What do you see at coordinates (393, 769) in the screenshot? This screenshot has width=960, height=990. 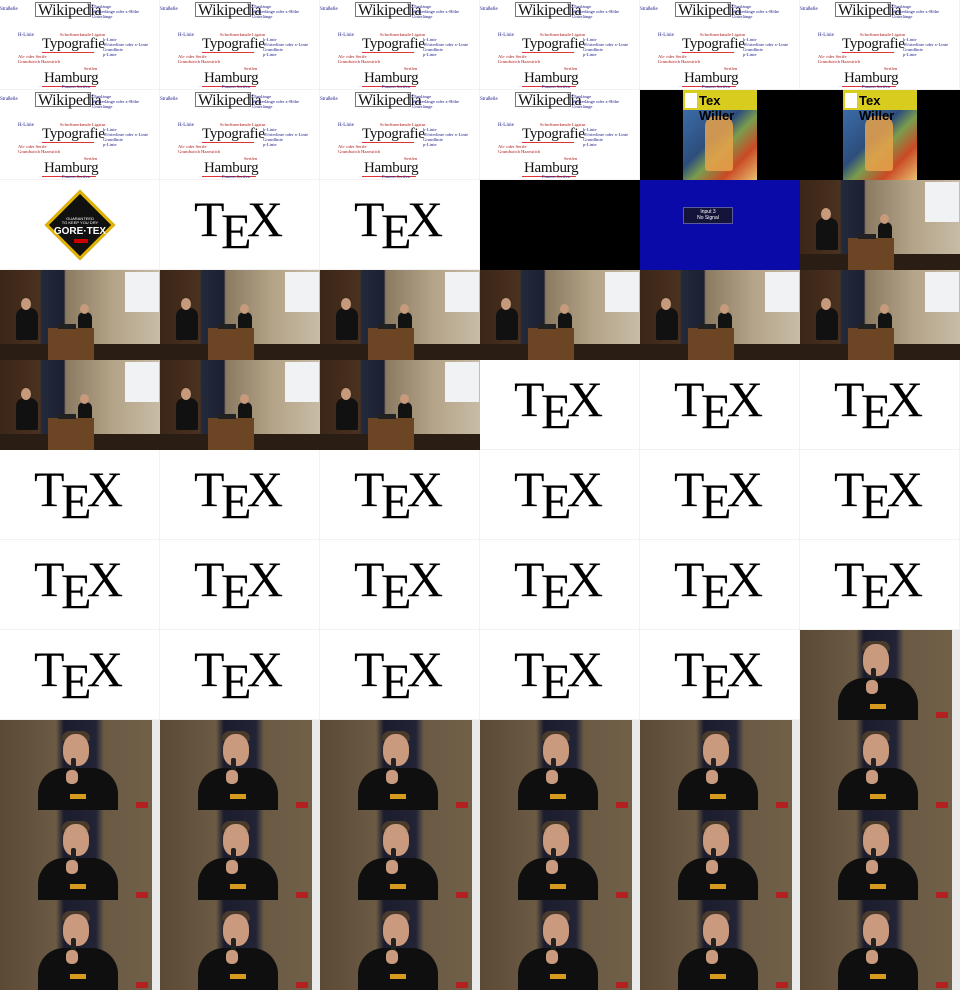 I see `microphone-icon` at bounding box center [393, 769].